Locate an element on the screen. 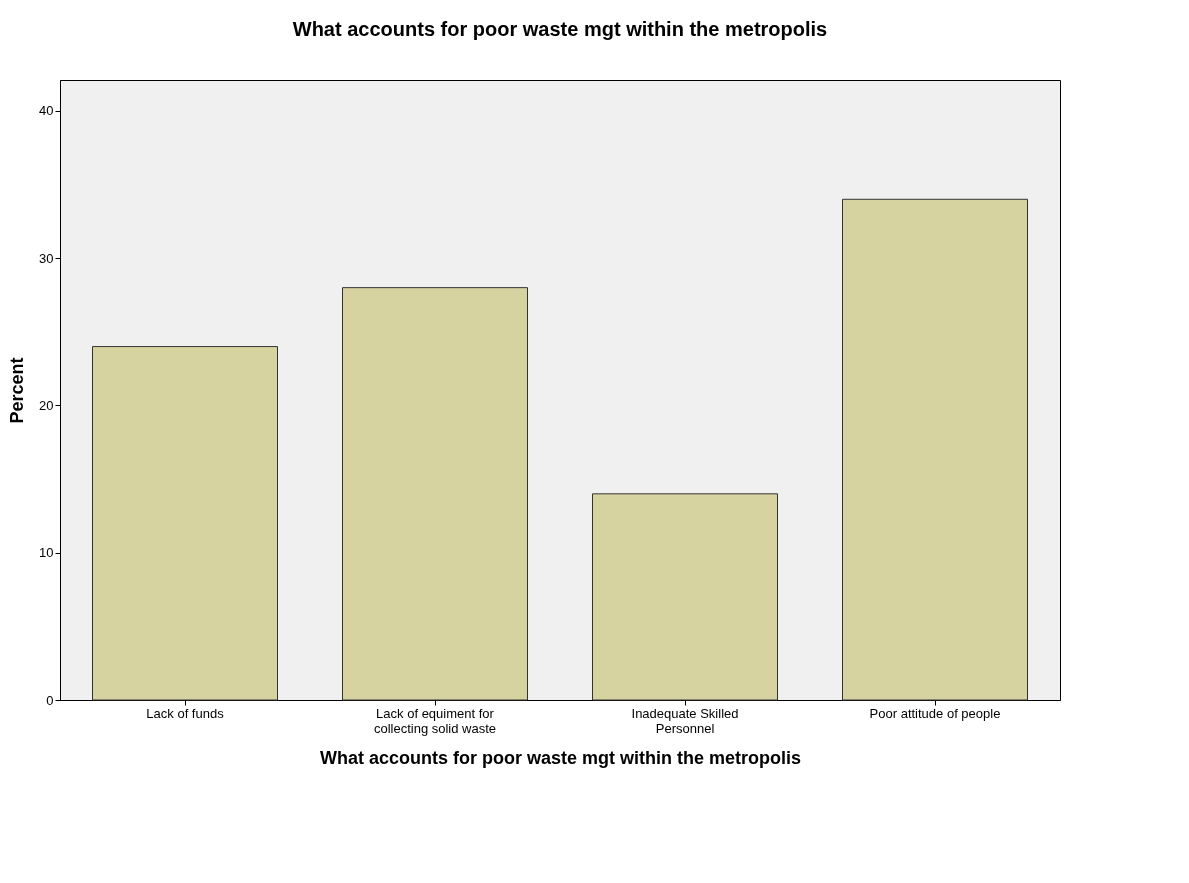  y-axis-title: Percent is located at coordinates (17, 390).